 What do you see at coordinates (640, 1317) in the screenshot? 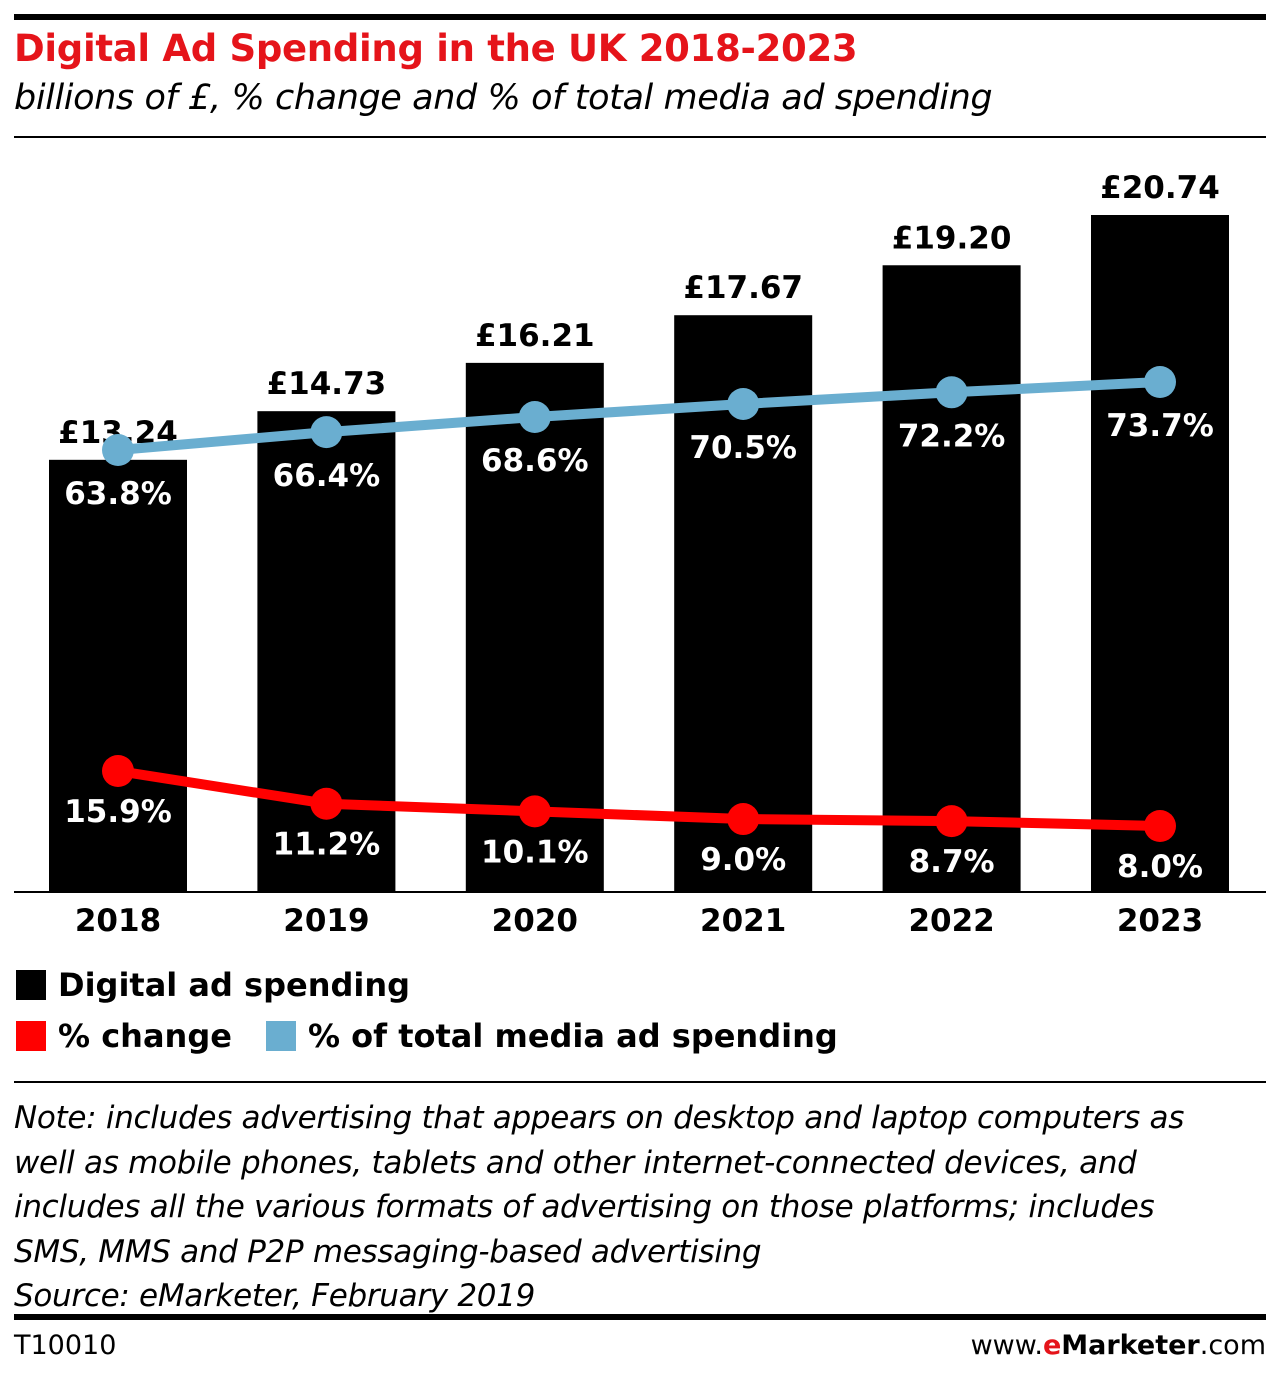
I see `footer-rule` at bounding box center [640, 1317].